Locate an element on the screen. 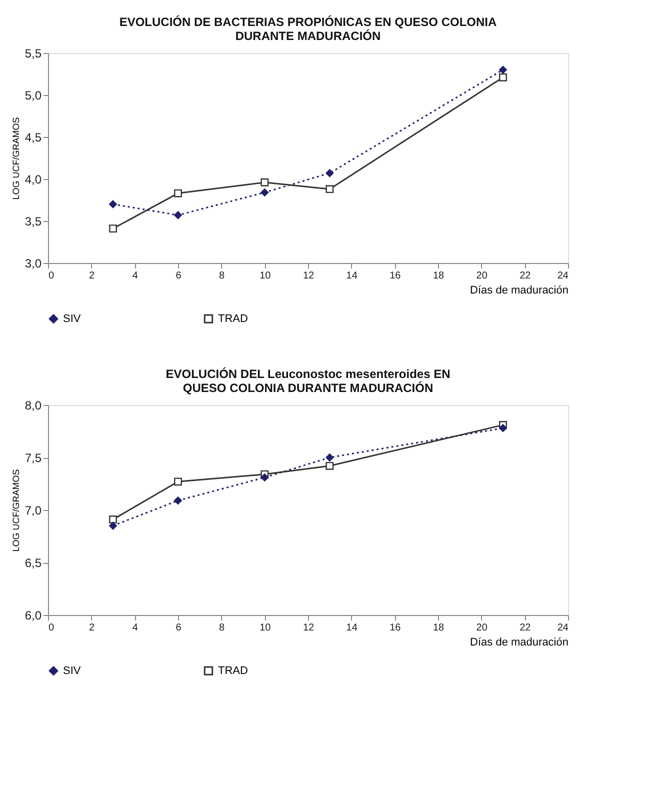  y-tick-label: 3,0 is located at coordinates (33, 263).